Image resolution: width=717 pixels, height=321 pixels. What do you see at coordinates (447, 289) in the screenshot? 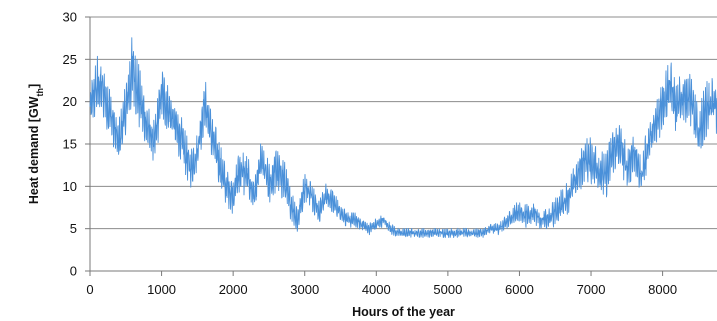
I see `x-tick-label: 5000` at bounding box center [447, 289].